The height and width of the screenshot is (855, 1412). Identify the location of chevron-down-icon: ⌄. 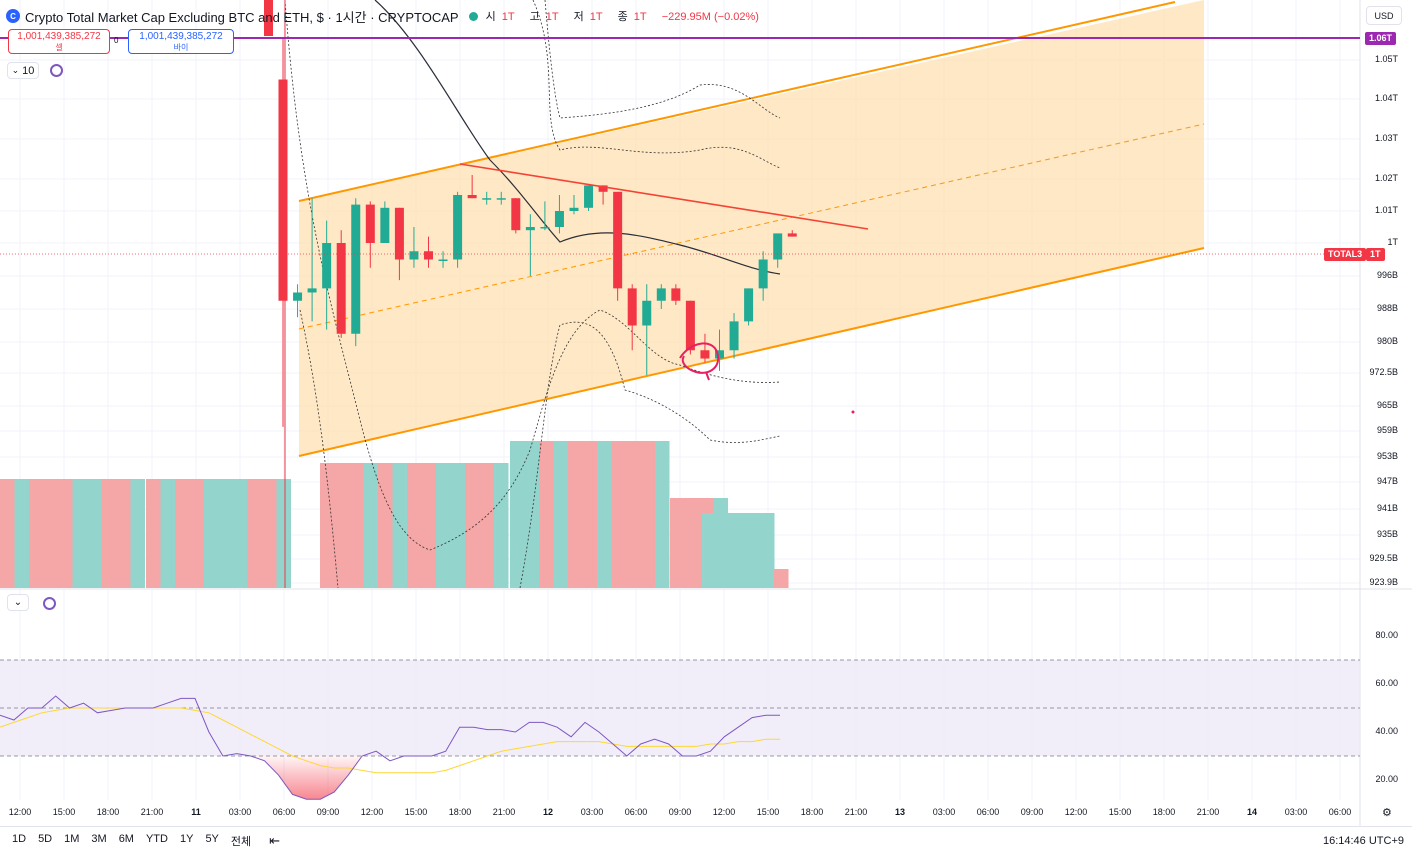
(15, 70).